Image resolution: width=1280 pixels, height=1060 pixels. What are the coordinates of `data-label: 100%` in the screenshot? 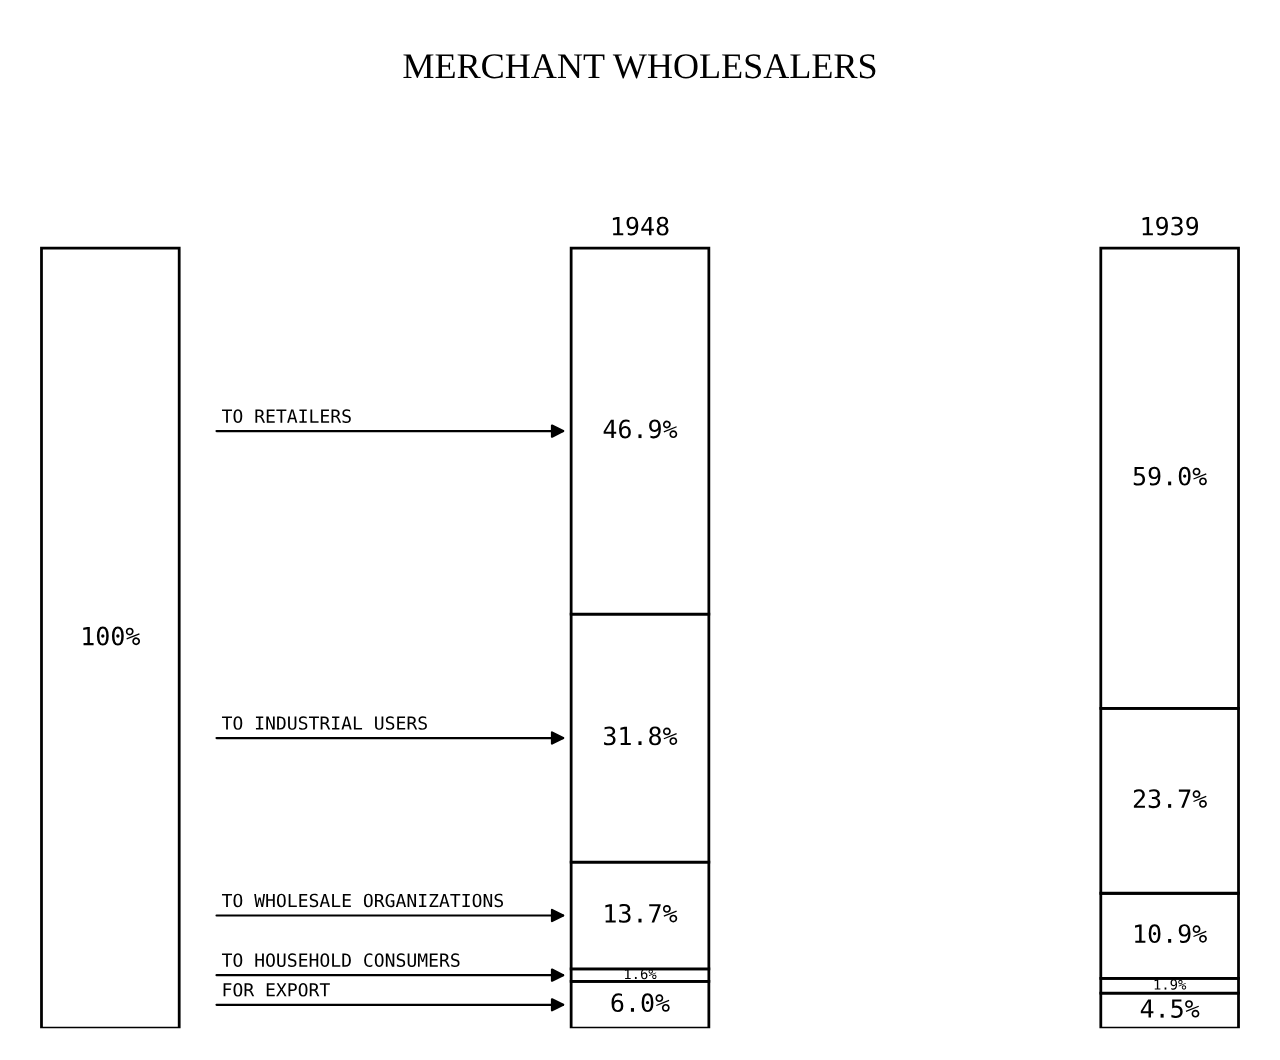 It's located at (112, 636).